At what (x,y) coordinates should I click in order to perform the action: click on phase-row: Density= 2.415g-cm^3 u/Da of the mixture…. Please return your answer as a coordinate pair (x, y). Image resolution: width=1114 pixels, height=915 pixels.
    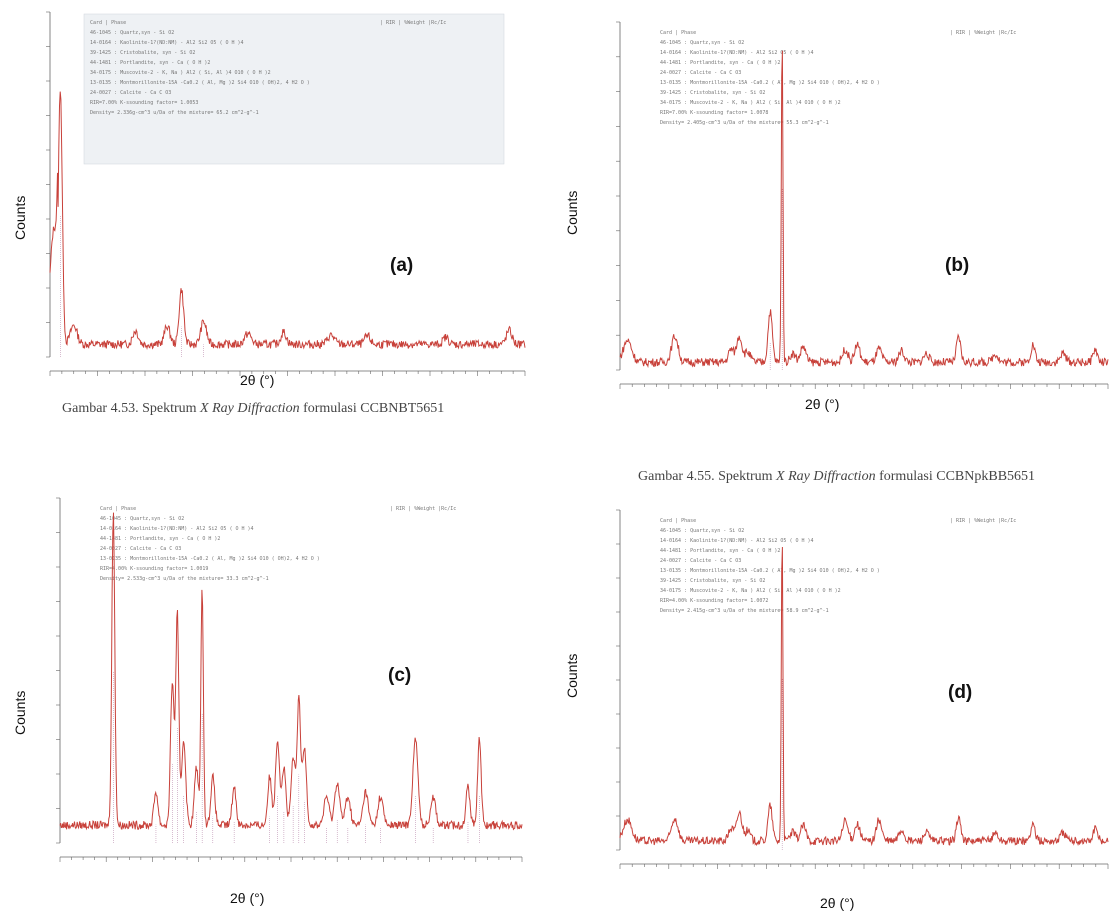
    Looking at the image, I should click on (744, 611).